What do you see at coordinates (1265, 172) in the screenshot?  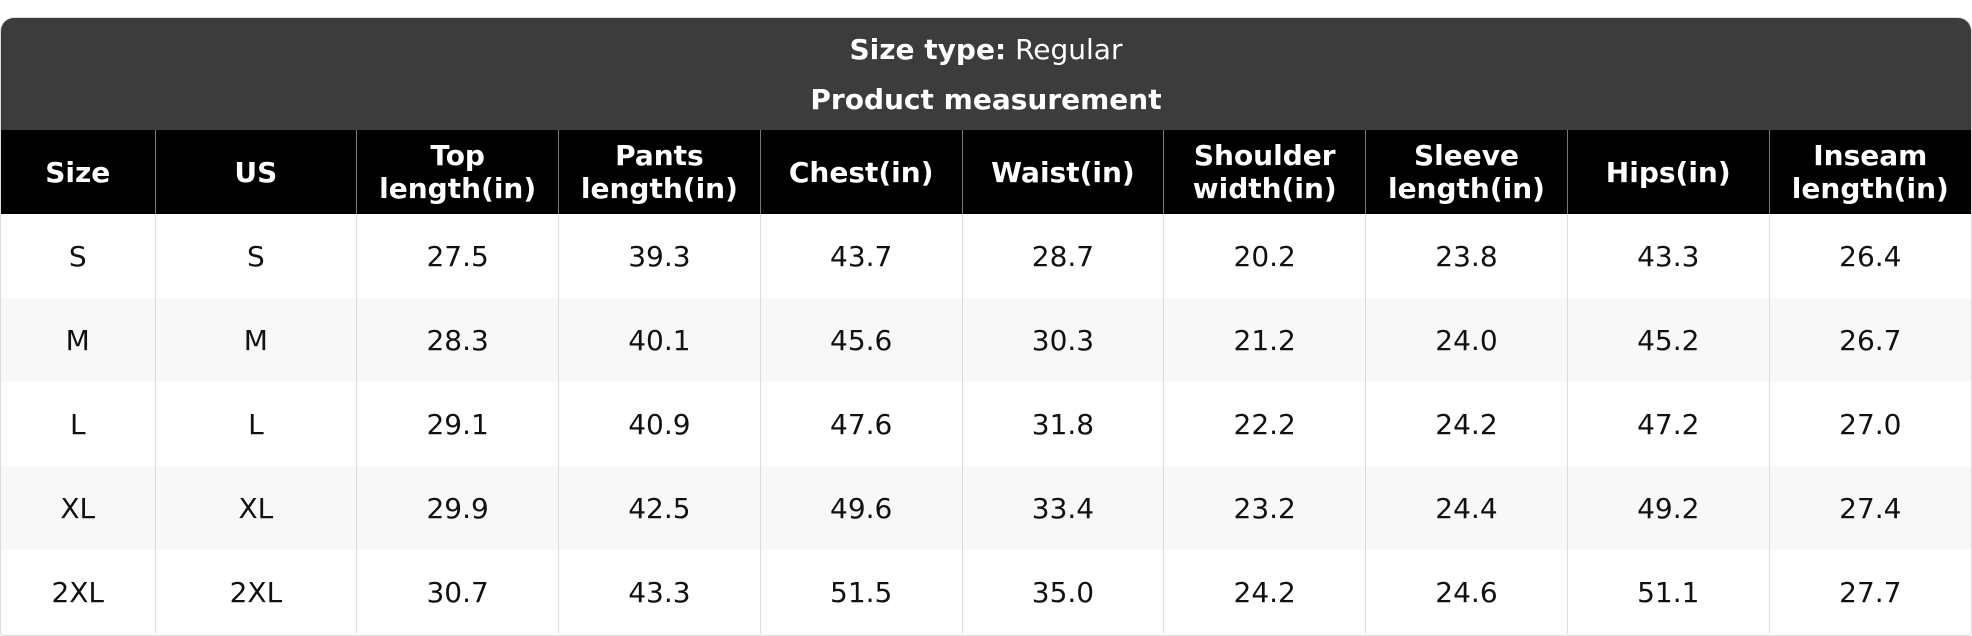 I see `column-header: Shoulder width(in)` at bounding box center [1265, 172].